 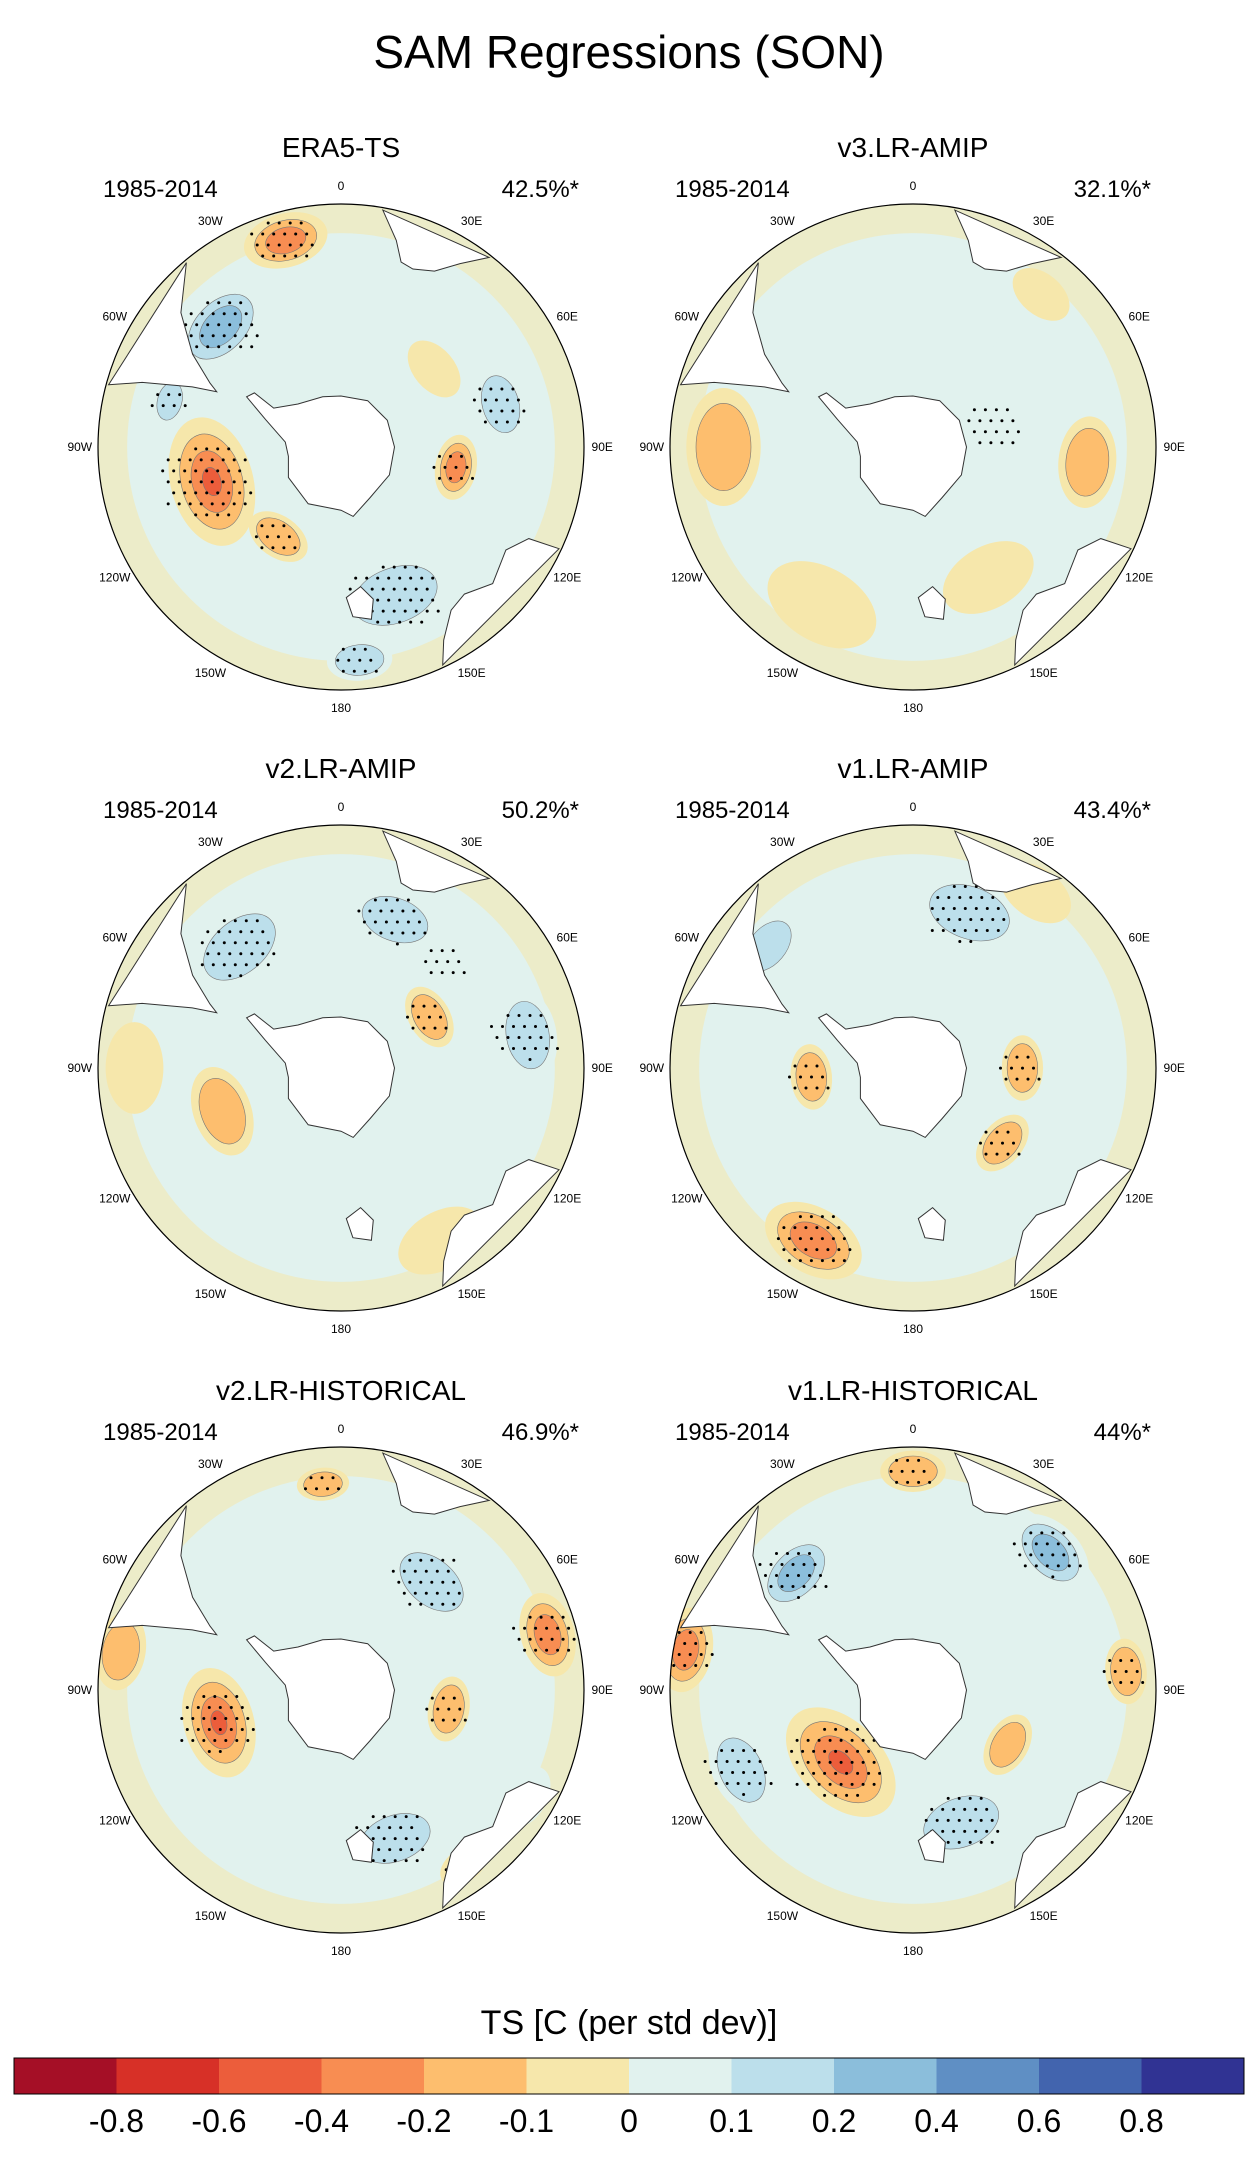 I want to click on map-frame, so click(x=341, y=447).